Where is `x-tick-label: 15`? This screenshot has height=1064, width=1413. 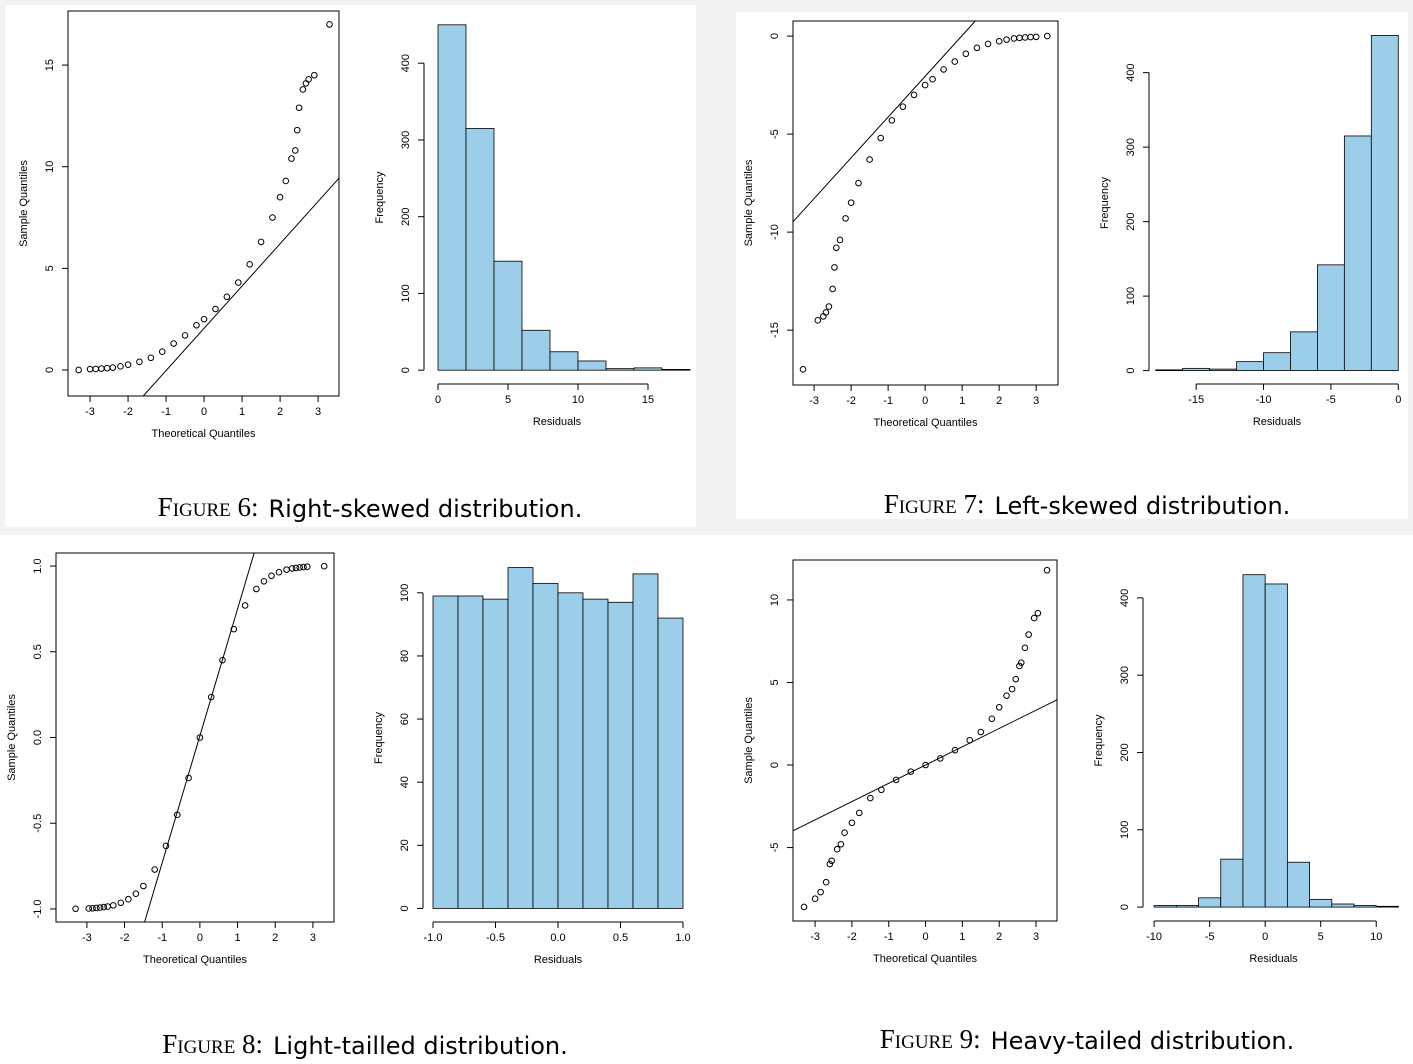 x-tick-label: 15 is located at coordinates (648, 400).